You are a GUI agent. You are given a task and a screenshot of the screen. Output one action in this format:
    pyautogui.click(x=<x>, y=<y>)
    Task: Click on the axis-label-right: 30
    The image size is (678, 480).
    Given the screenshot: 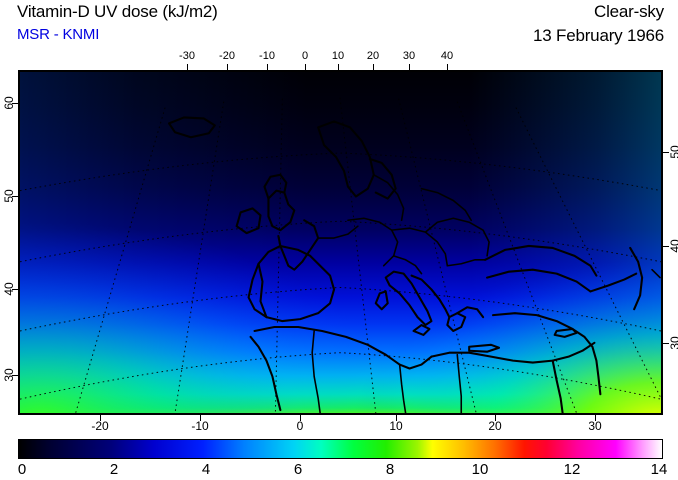 What is the action you would take?
    pyautogui.click(x=673, y=343)
    